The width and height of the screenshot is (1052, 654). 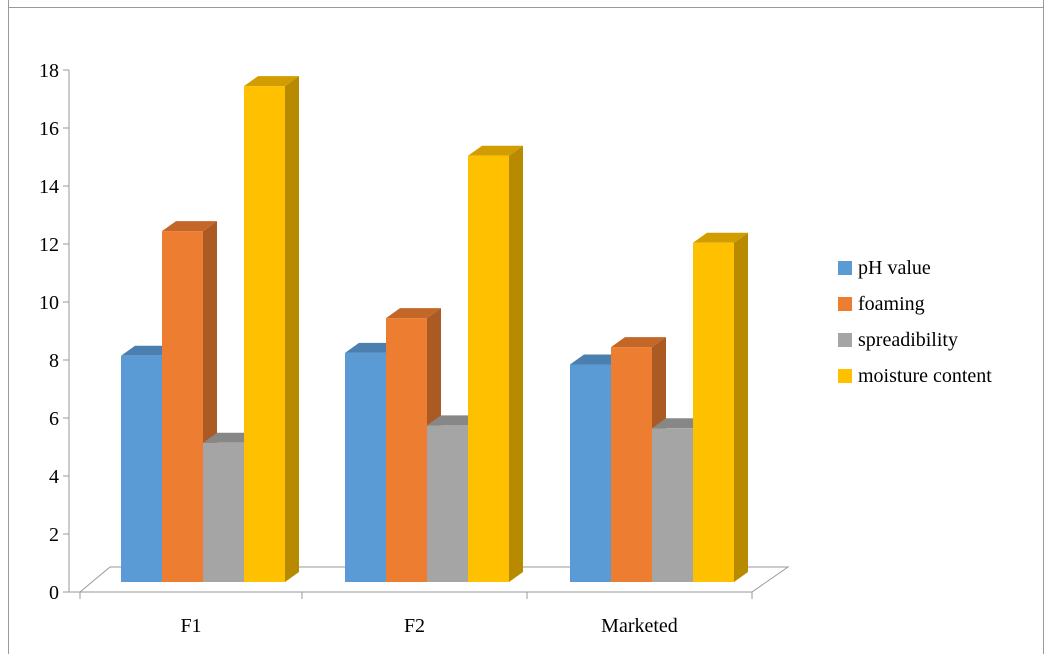 I want to click on legend-swatch-spreadibility, so click(x=845, y=340).